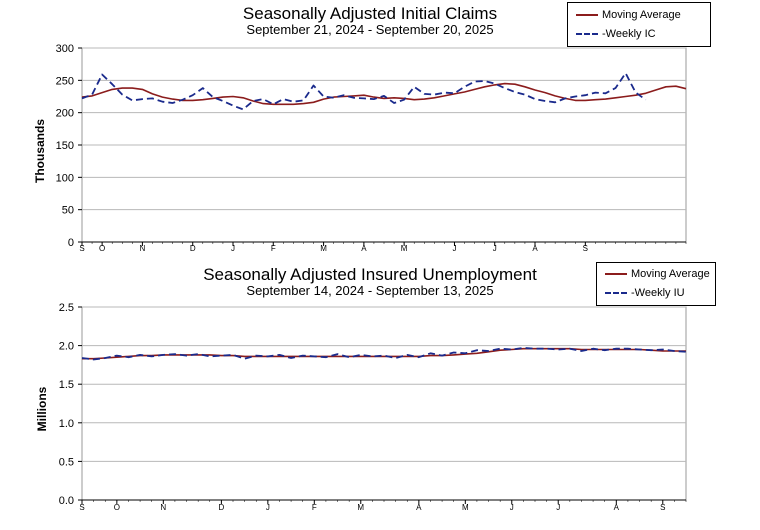 The height and width of the screenshot is (530, 760). I want to click on y-tick-label: 300, so click(65, 49).